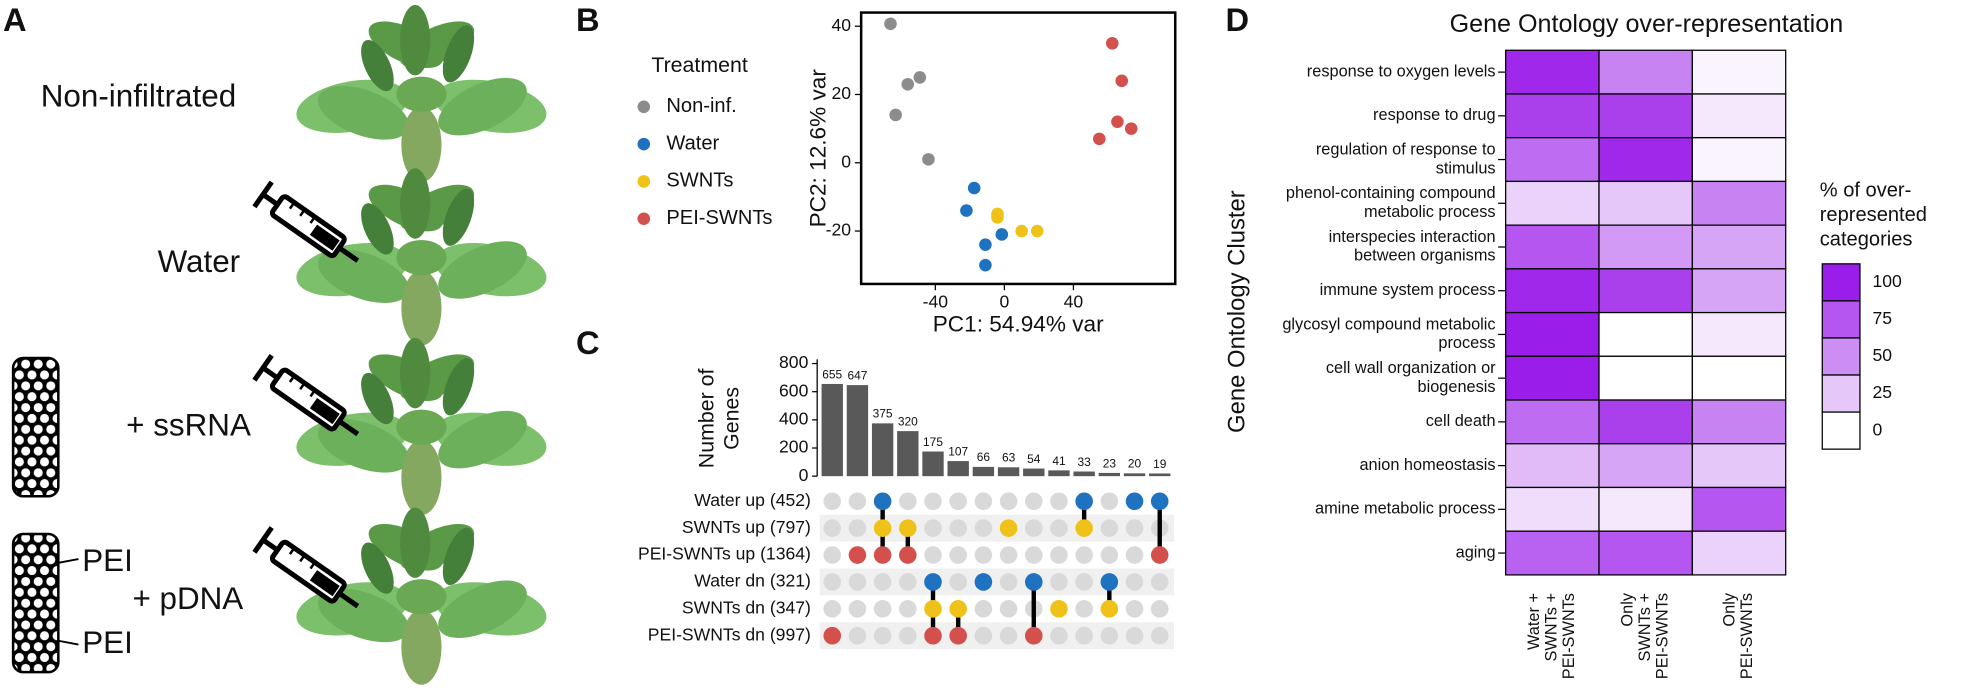 This screenshot has height=691, width=1961. Describe the element at coordinates (1569, 636) in the screenshot. I see `column-label: PEI-SWNTs` at that location.